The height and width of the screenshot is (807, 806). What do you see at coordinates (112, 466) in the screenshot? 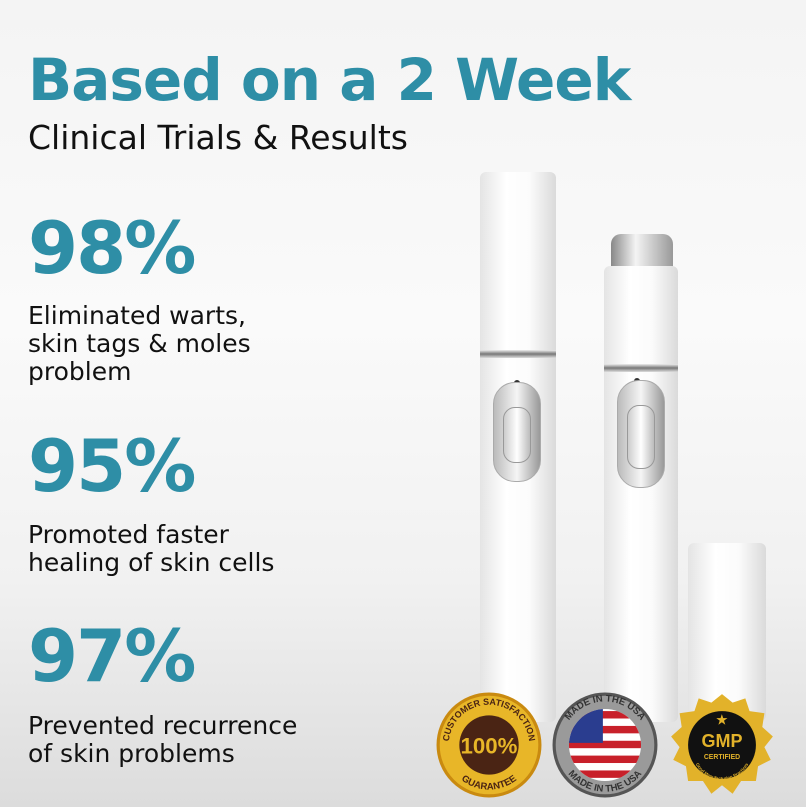
I see `stat-value: 95%` at bounding box center [112, 466].